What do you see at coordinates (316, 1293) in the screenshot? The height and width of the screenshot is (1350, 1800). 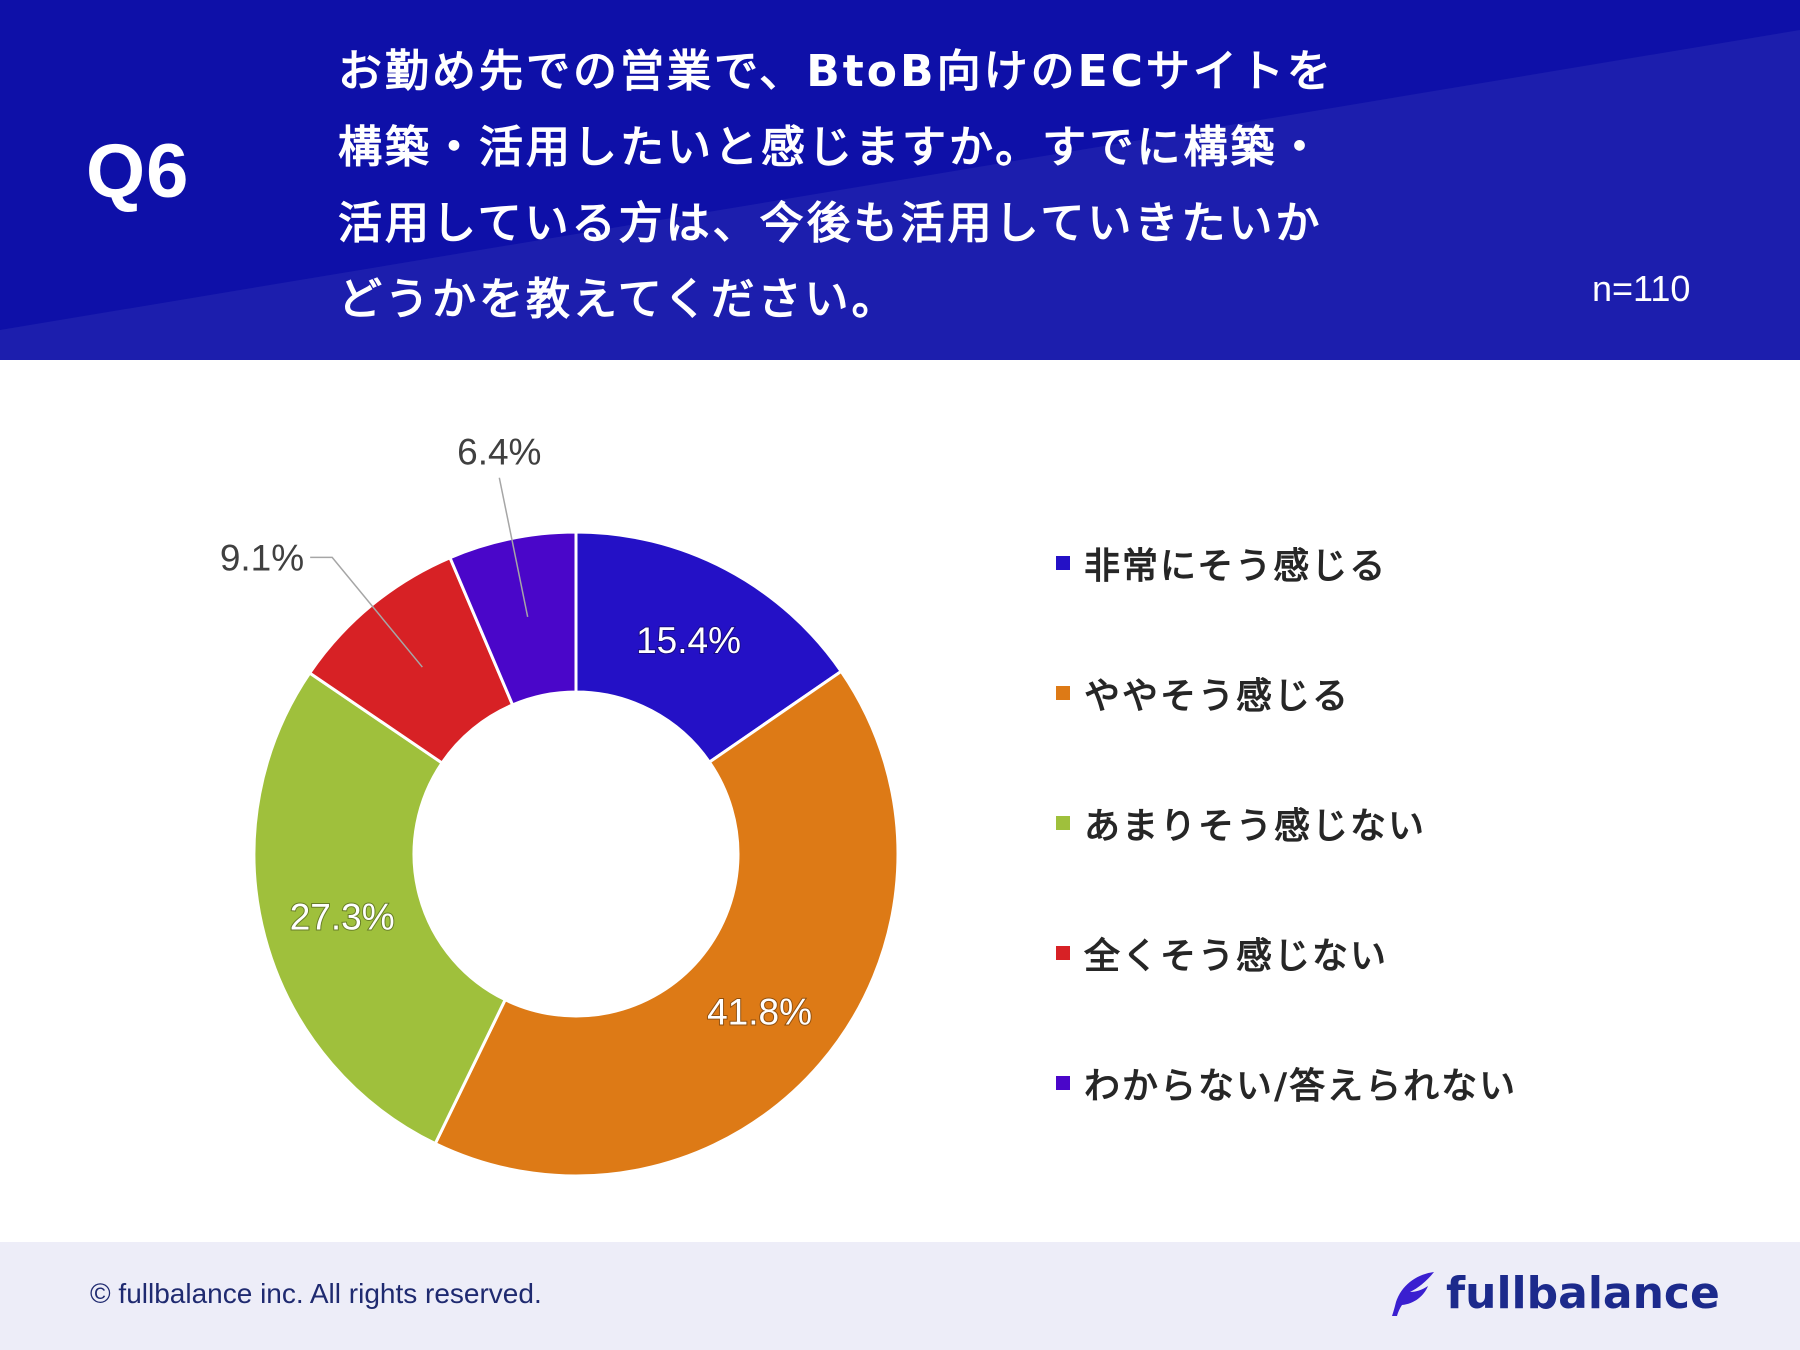 I see `copyright-text: © fullbalance inc. All rights reserved.` at bounding box center [316, 1293].